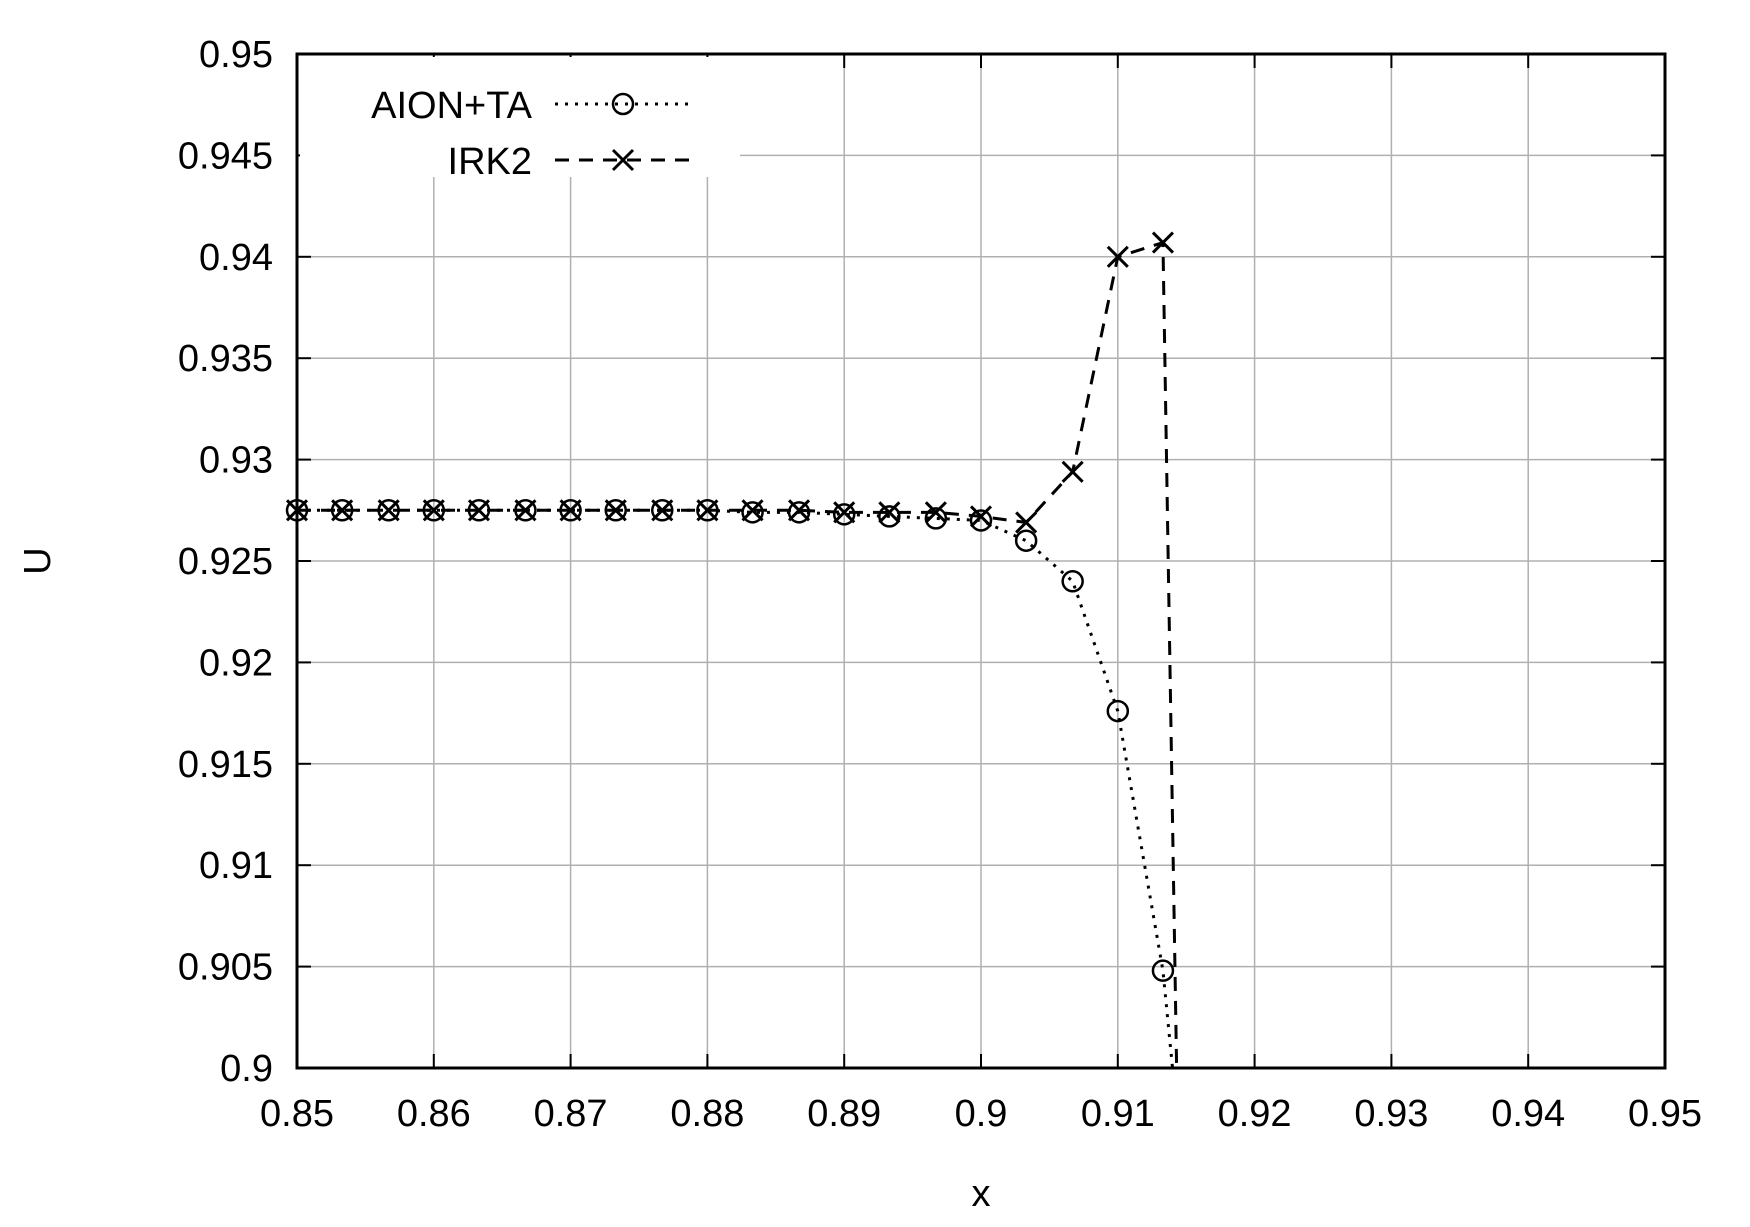  I want to click on y-tick-label: 0.95, so click(236, 55).